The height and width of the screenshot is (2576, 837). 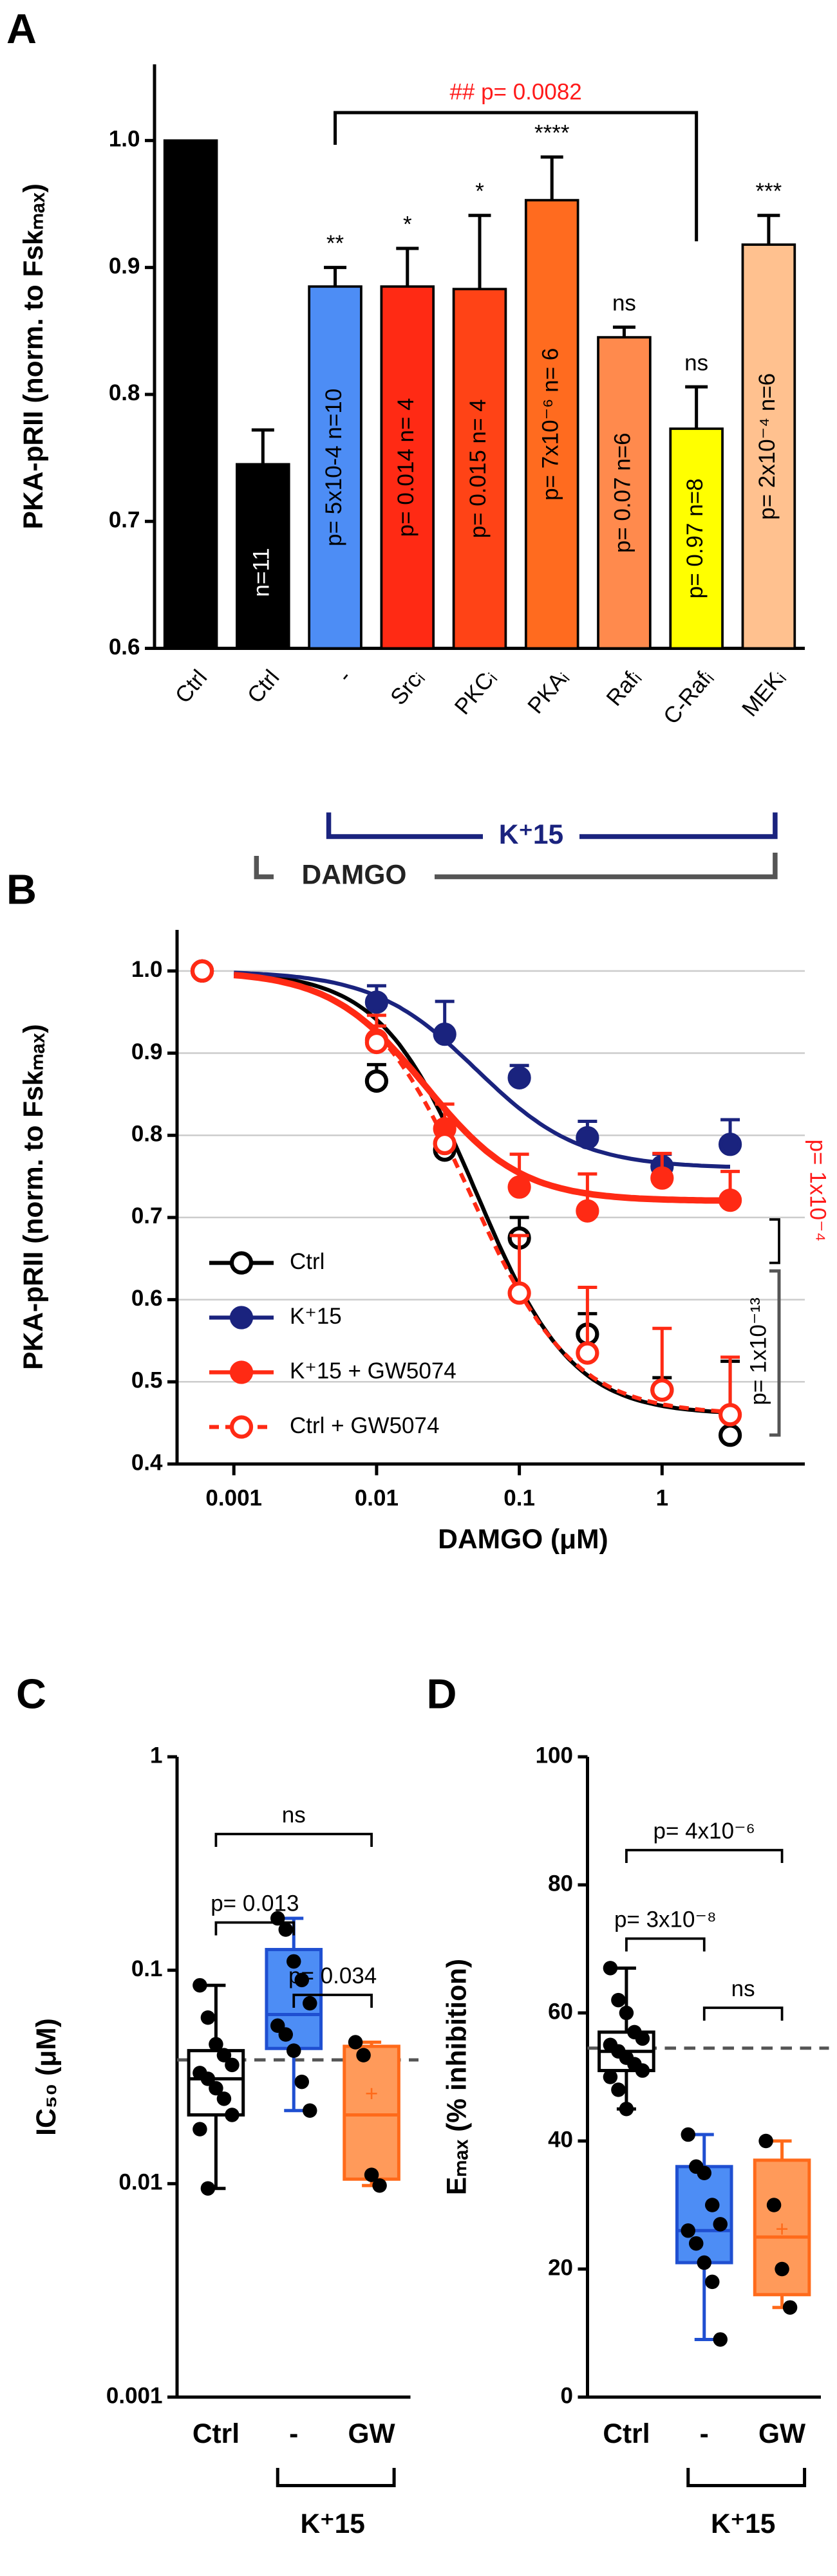 What do you see at coordinates (696, 363) in the screenshot?
I see `significance: ns` at bounding box center [696, 363].